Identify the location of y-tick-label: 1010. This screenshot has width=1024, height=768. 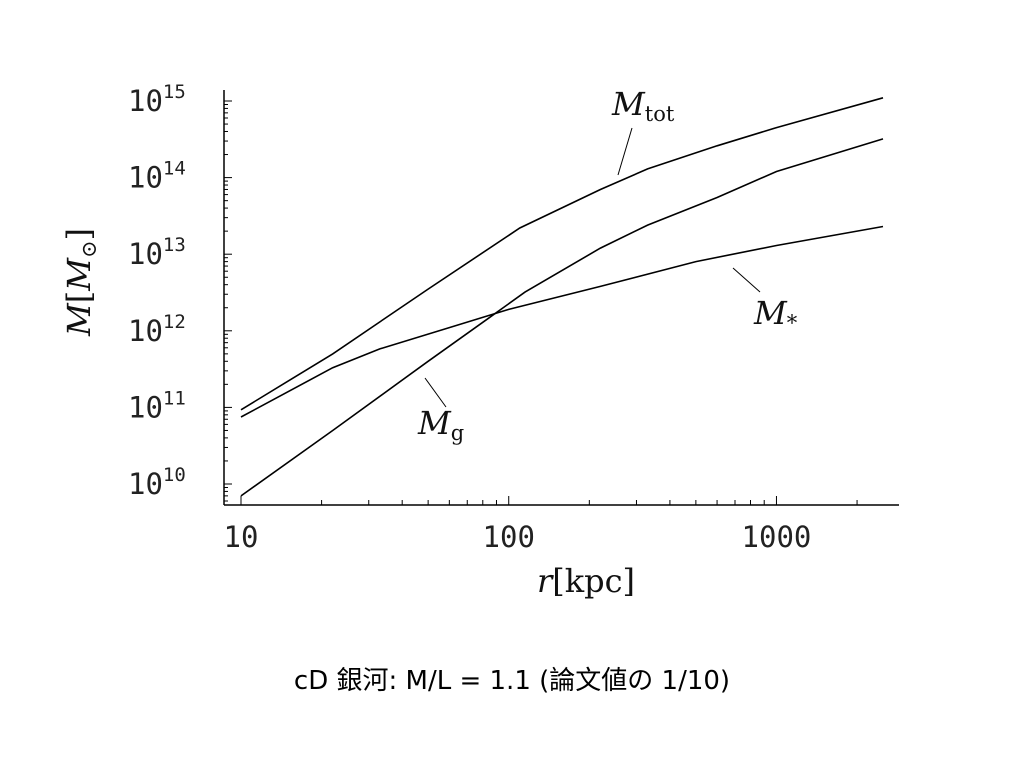
(157, 482).